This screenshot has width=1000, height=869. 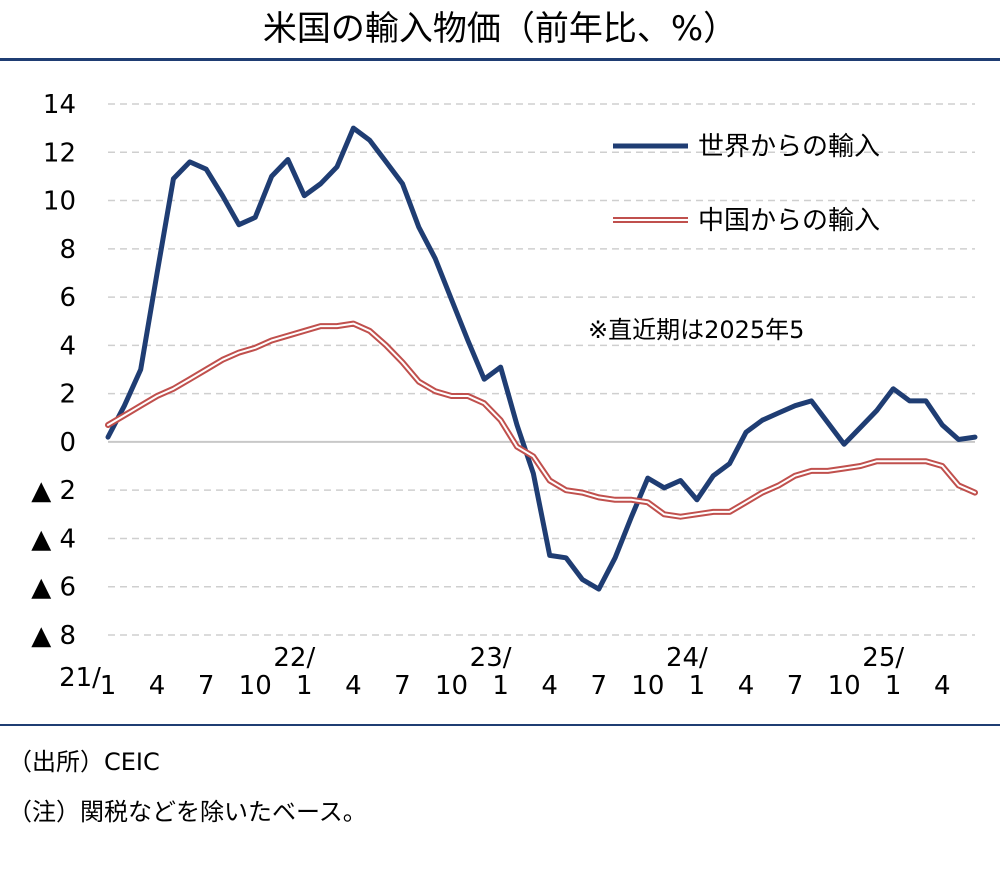 What do you see at coordinates (294, 658) in the screenshot?
I see `x-year-label: 22/` at bounding box center [294, 658].